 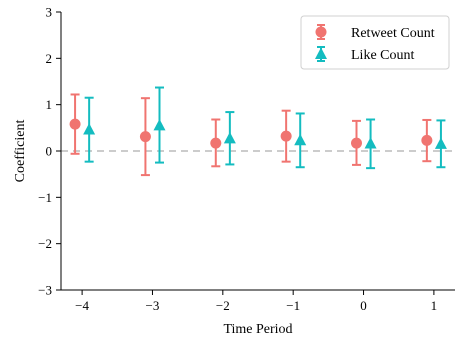 I want to click on y-tick-label: 0, so click(x=49, y=151).